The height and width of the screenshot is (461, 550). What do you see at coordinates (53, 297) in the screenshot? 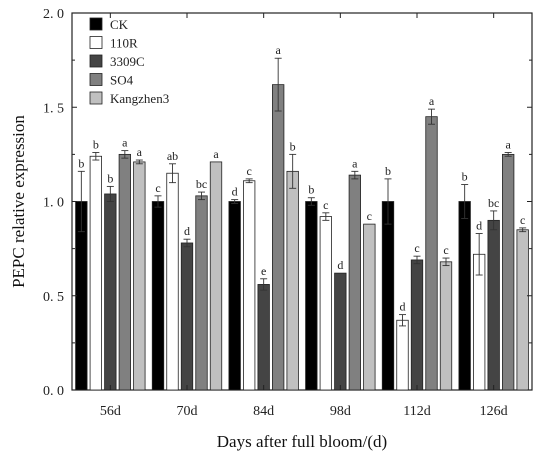
I see `y-tick-label: 0. 5` at bounding box center [53, 297].